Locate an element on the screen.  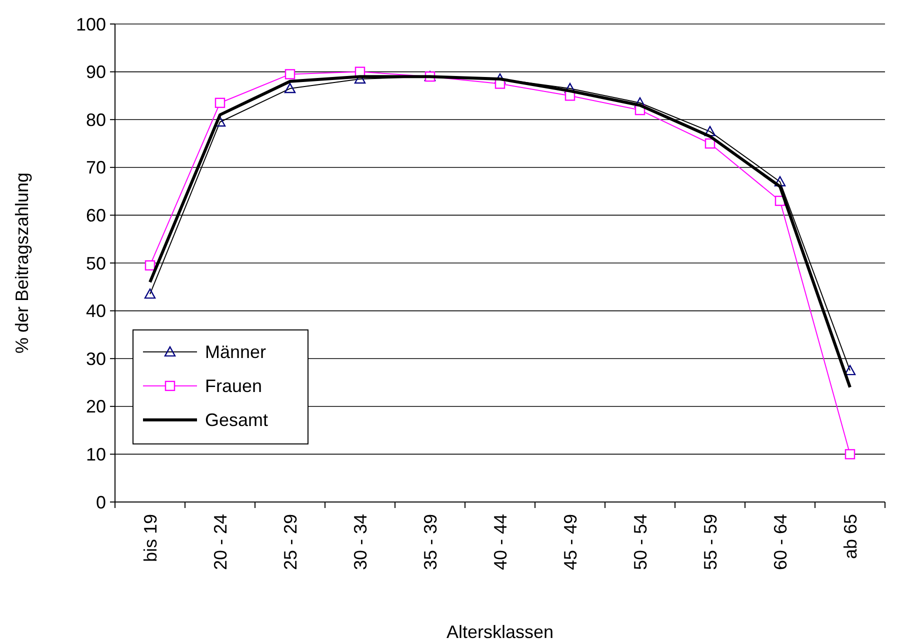
legend-label: Gesamt is located at coordinates (236, 420).